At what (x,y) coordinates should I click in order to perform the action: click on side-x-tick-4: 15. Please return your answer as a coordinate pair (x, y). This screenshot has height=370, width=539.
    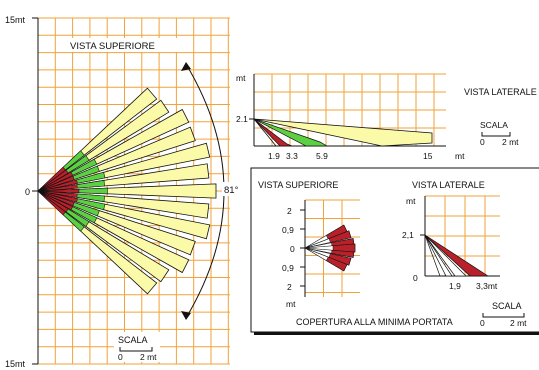
    Looking at the image, I should click on (428, 156).